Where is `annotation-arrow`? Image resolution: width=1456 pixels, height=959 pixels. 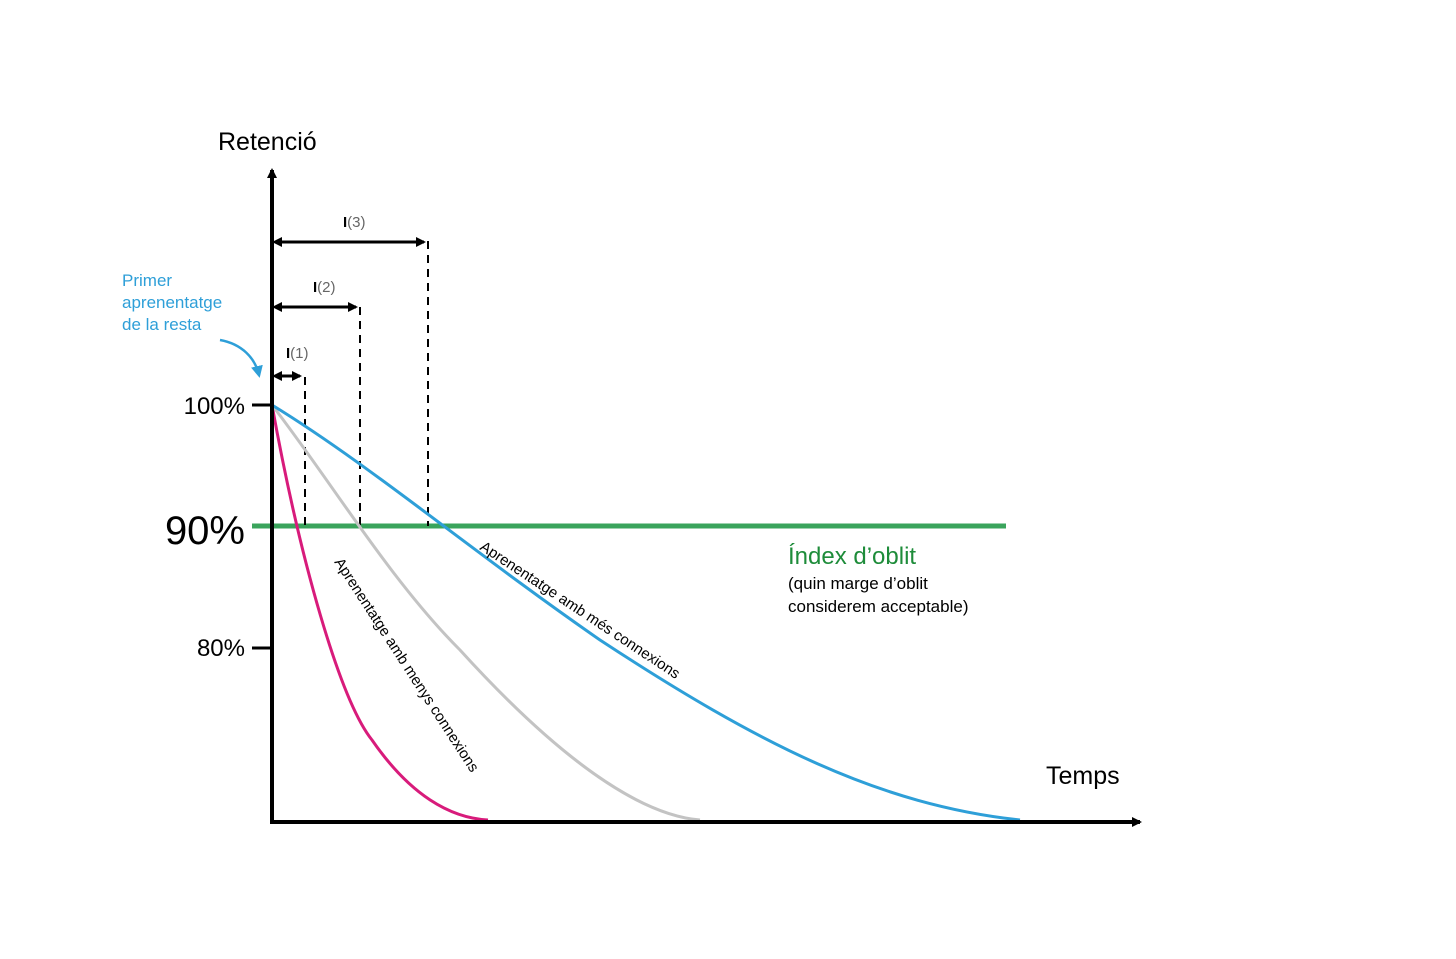 annotation-arrow is located at coordinates (241, 358).